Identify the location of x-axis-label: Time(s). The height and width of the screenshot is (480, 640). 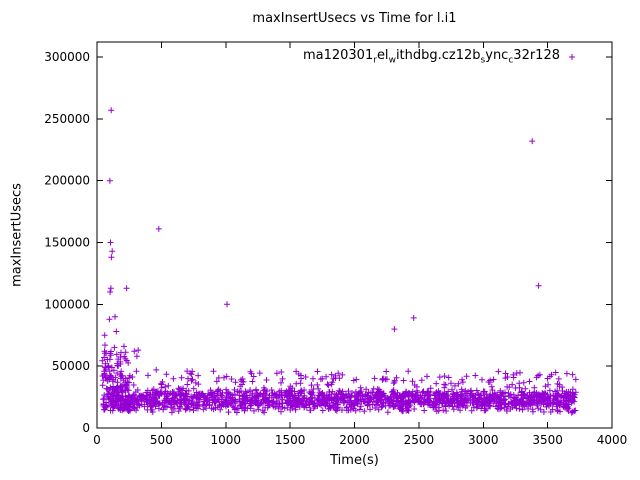
(354, 460).